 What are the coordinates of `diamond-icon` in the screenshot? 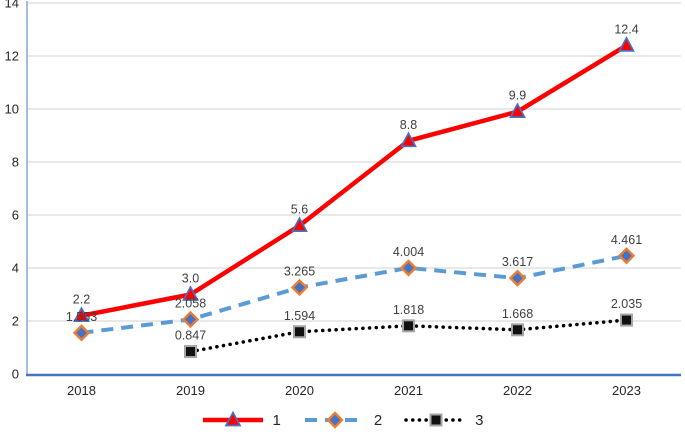 It's located at (335, 420).